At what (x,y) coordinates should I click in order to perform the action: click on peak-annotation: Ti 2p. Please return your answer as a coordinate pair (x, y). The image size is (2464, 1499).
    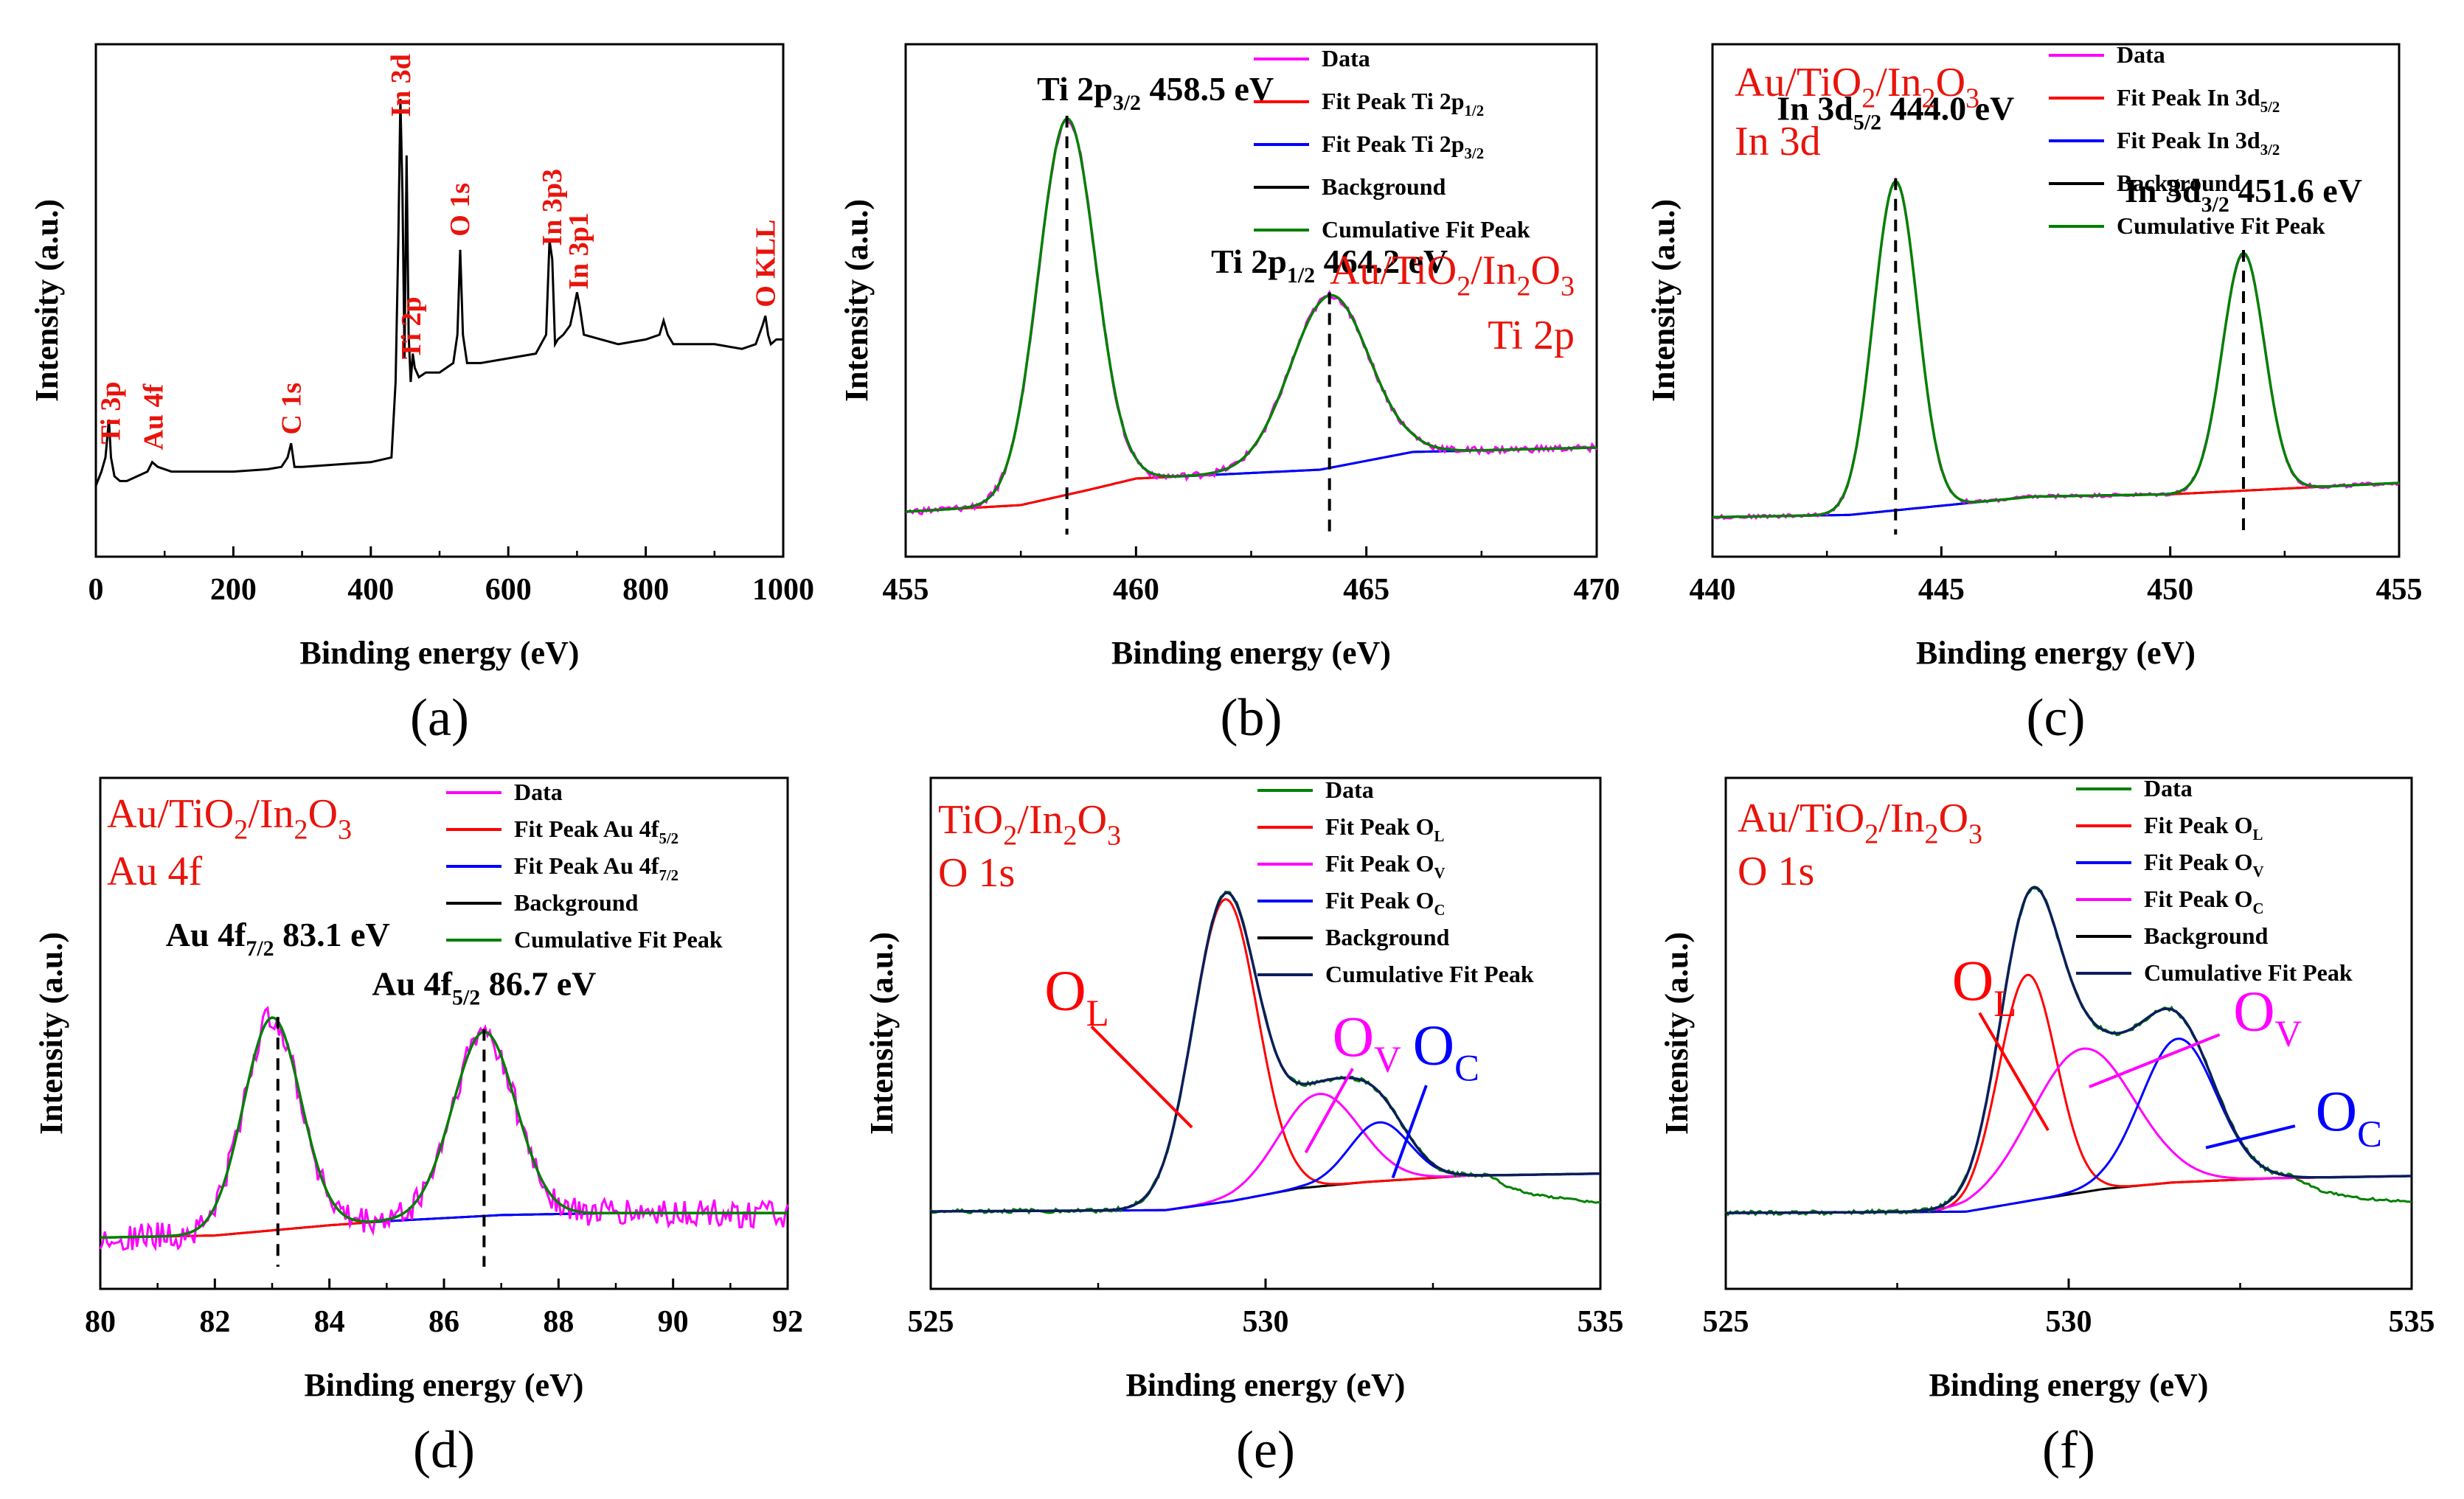
    Looking at the image, I should click on (411, 327).